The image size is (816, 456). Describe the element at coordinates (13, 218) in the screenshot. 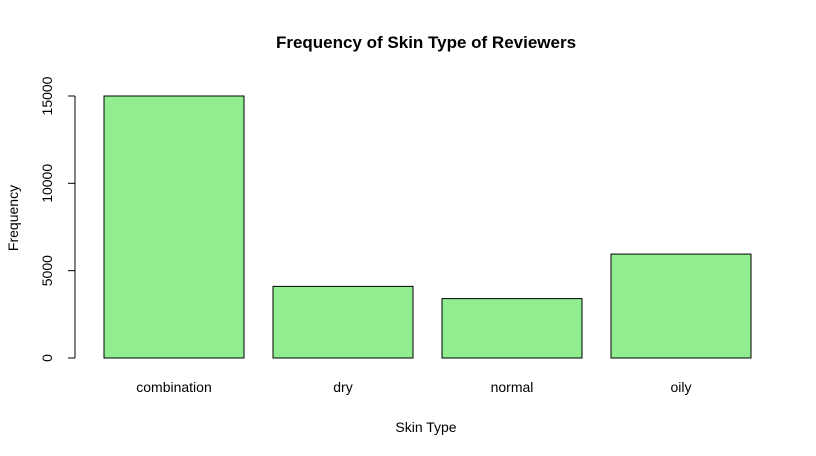

I see `y-axis-label: Frequency` at that location.